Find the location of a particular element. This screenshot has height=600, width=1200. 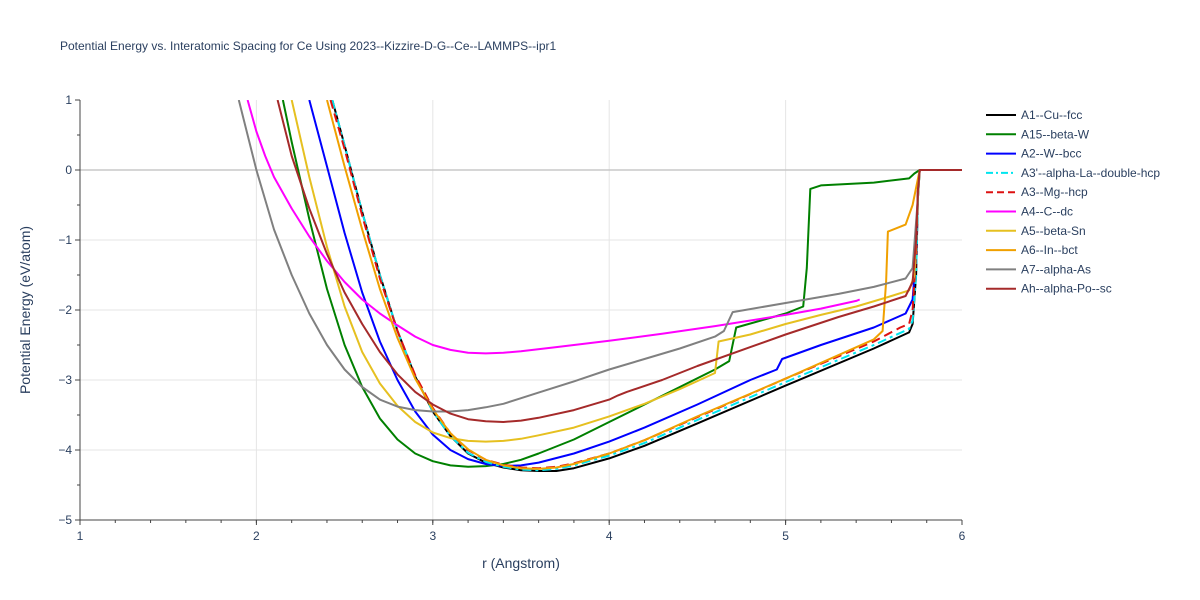

legend-item-label: A2--W--bcc is located at coordinates (1051, 154).